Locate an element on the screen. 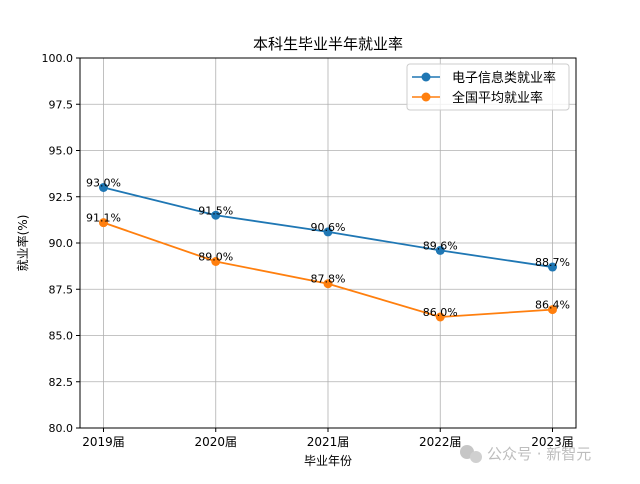 The image size is (640, 484). y-tick-label: 80.0 is located at coordinates (61, 428).